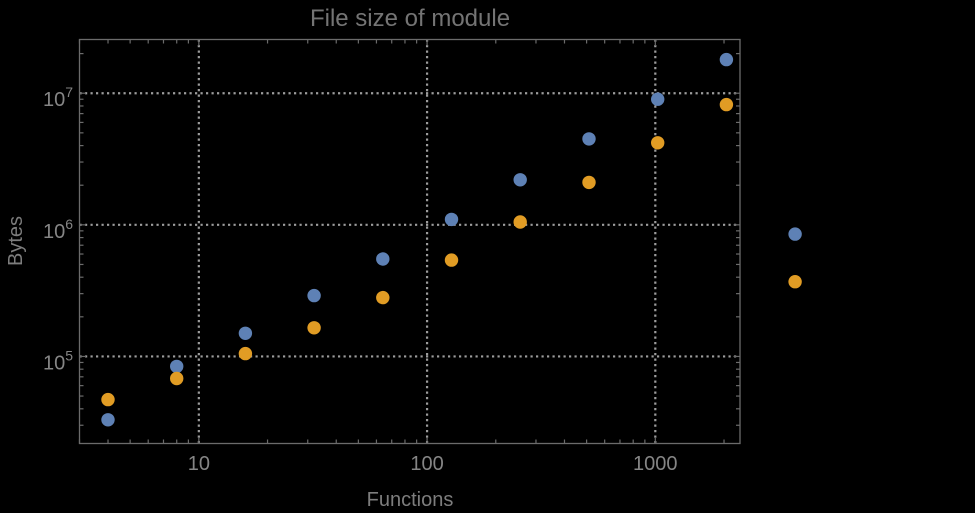 This screenshot has height=513, width=975. Describe the element at coordinates (410, 18) in the screenshot. I see `chart-title: File size of module` at that location.